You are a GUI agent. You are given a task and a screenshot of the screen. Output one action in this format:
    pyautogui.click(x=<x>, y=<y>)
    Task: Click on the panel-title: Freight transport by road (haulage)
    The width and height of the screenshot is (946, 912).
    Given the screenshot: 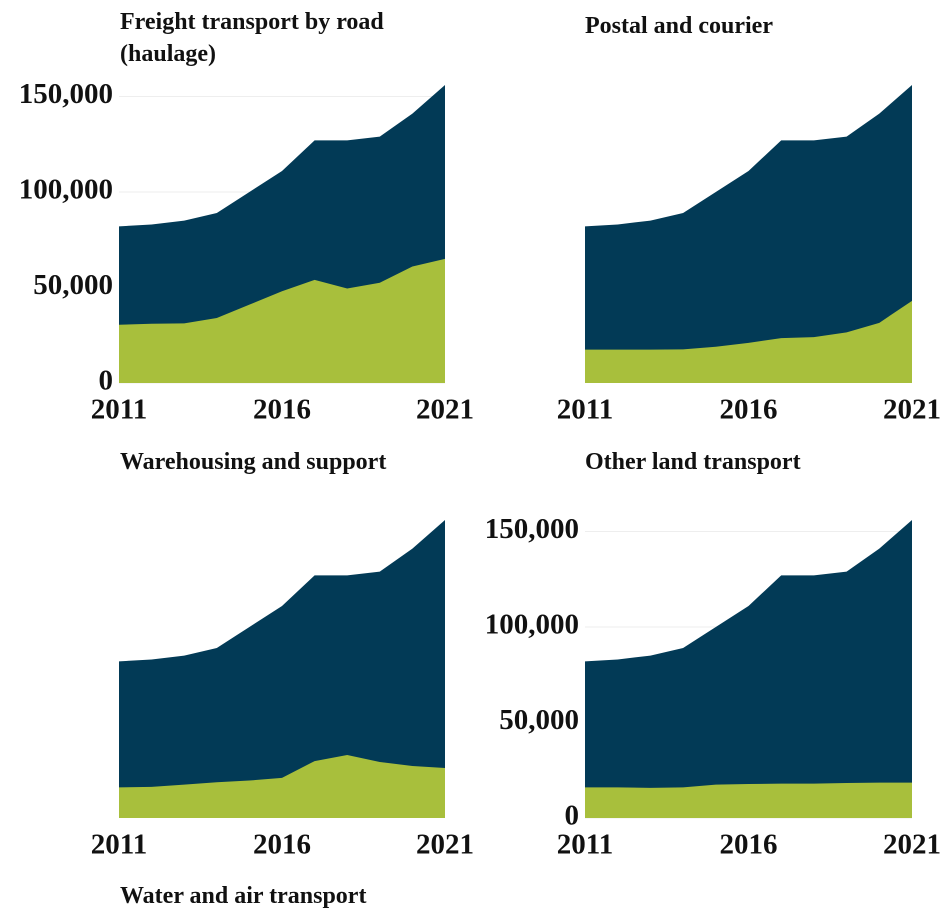 What is the action you would take?
    pyautogui.click(x=252, y=38)
    